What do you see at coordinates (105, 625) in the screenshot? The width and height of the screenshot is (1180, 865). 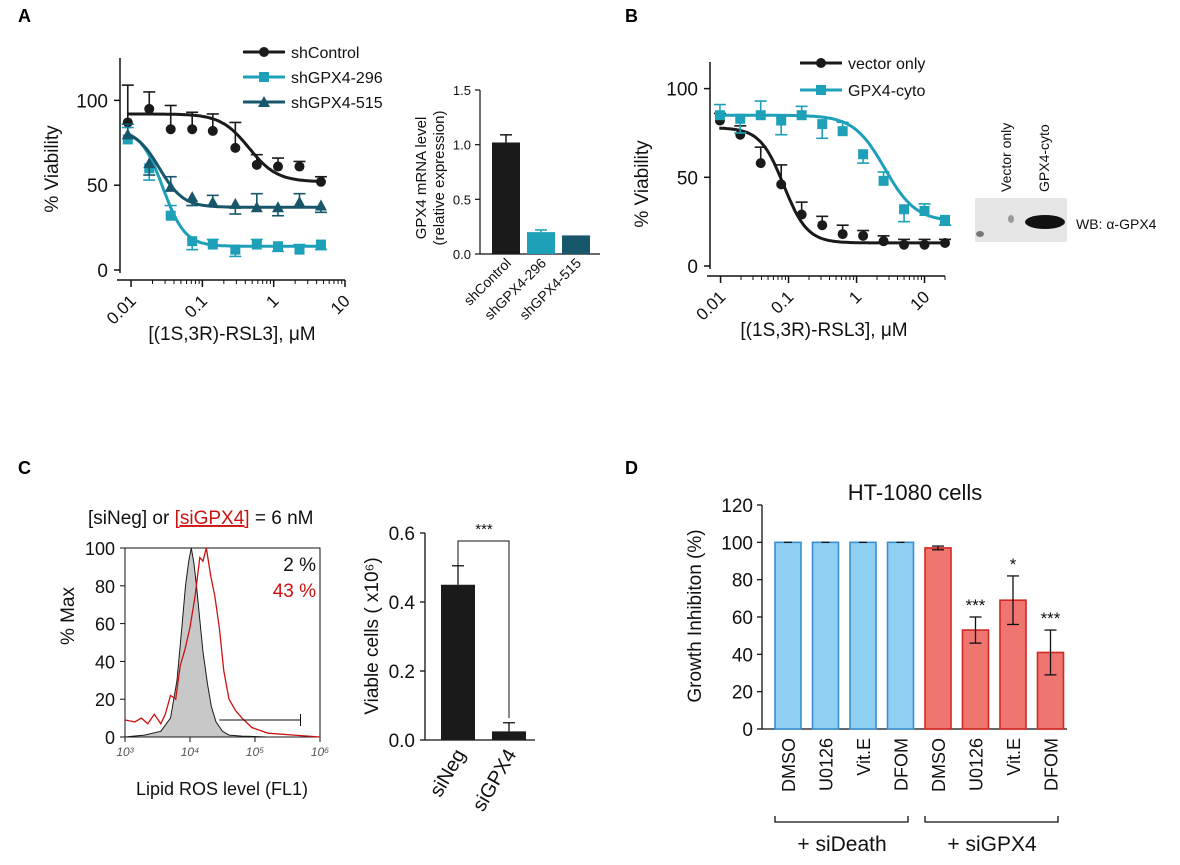 I see `y-tick-label: 60` at bounding box center [105, 625].